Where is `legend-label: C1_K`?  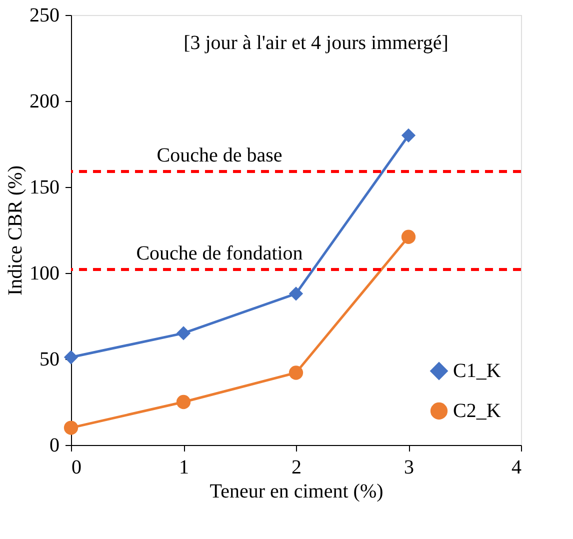 legend-label: C1_K is located at coordinates (477, 371).